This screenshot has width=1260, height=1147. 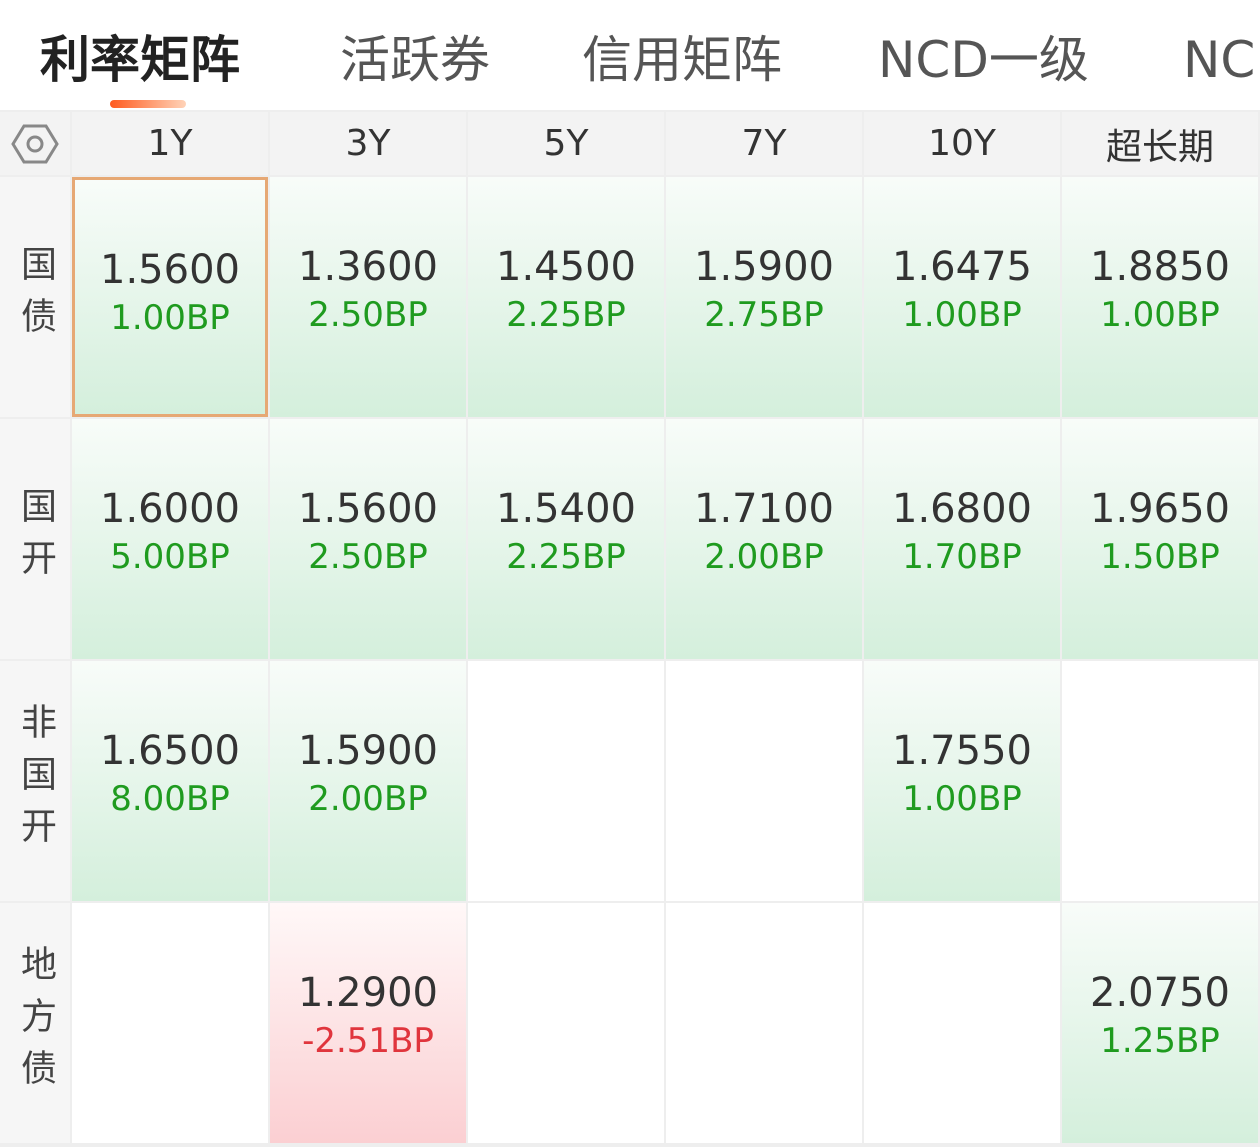 I want to click on matrix-cell: 1.5400 2.25BP, so click(x=566, y=539).